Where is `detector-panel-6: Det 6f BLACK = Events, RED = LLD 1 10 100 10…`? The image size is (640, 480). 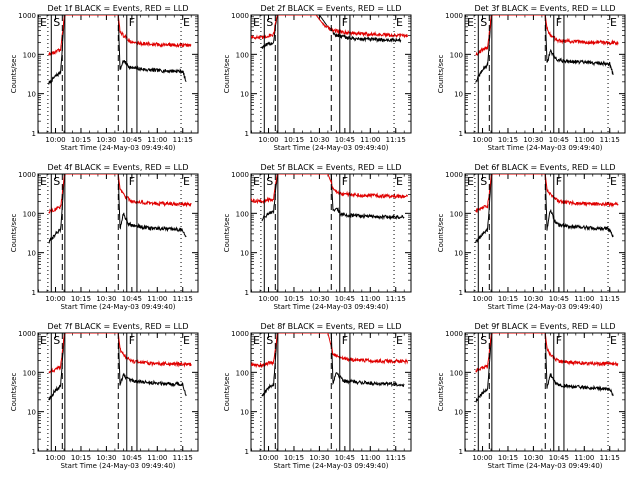
detector-panel-6: Det 6f BLACK = Events, RED = LLD 1 10 100 10… is located at coordinates (531, 237).